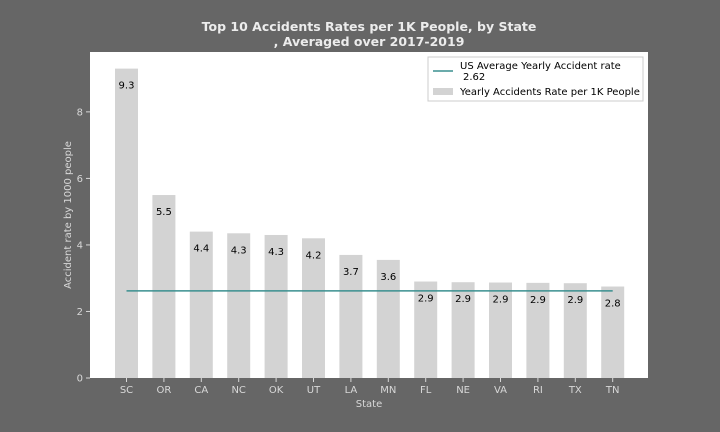 This screenshot has width=720, height=432. I want to click on bar-ut, so click(313, 308).